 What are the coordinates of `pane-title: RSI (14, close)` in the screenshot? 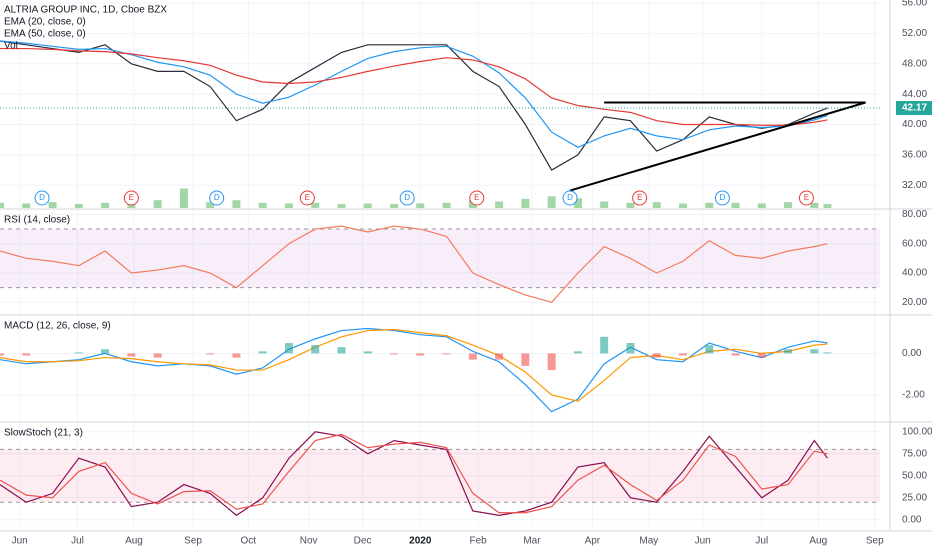 It's located at (37, 220).